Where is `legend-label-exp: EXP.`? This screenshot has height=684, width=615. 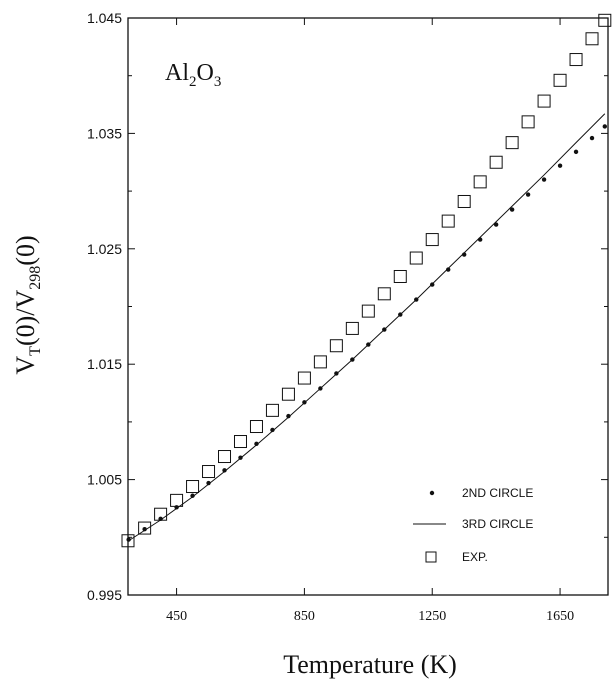 legend-label-exp: EXP. is located at coordinates (475, 557).